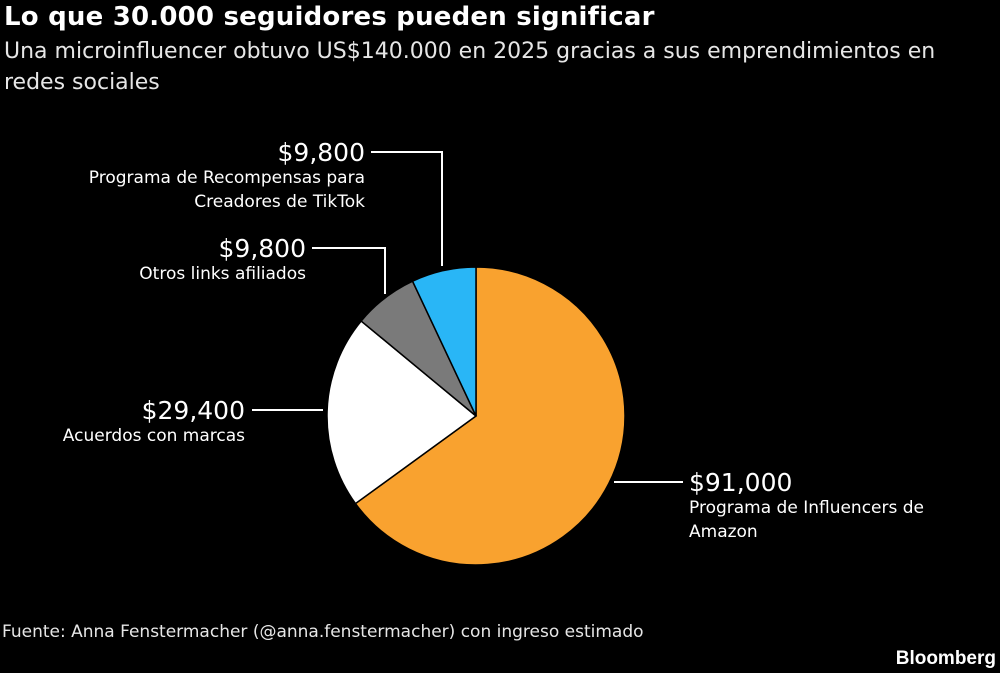  What do you see at coordinates (945, 658) in the screenshot?
I see `bloomberg-logo: Bloomberg` at bounding box center [945, 658].